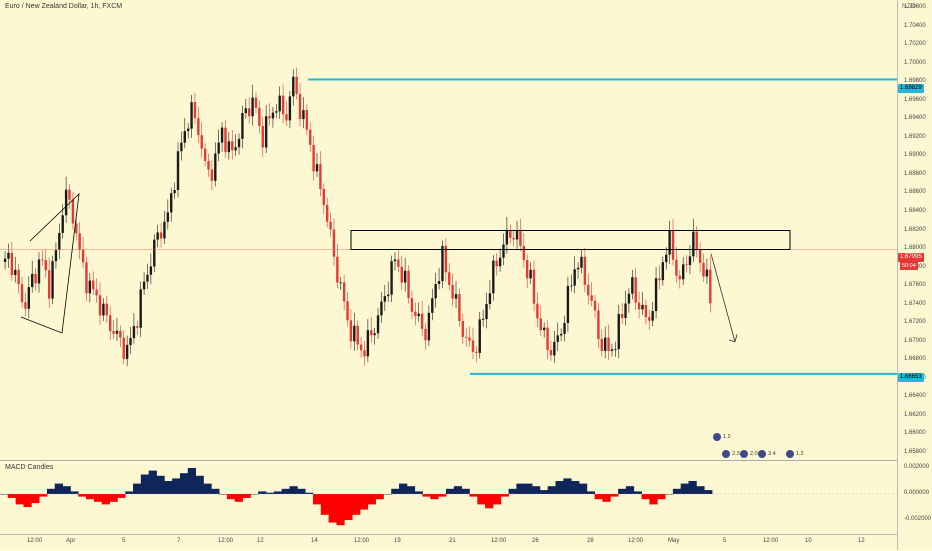 This screenshot has width=932, height=551. I want to click on price-tick: 1.66400, so click(915, 396).